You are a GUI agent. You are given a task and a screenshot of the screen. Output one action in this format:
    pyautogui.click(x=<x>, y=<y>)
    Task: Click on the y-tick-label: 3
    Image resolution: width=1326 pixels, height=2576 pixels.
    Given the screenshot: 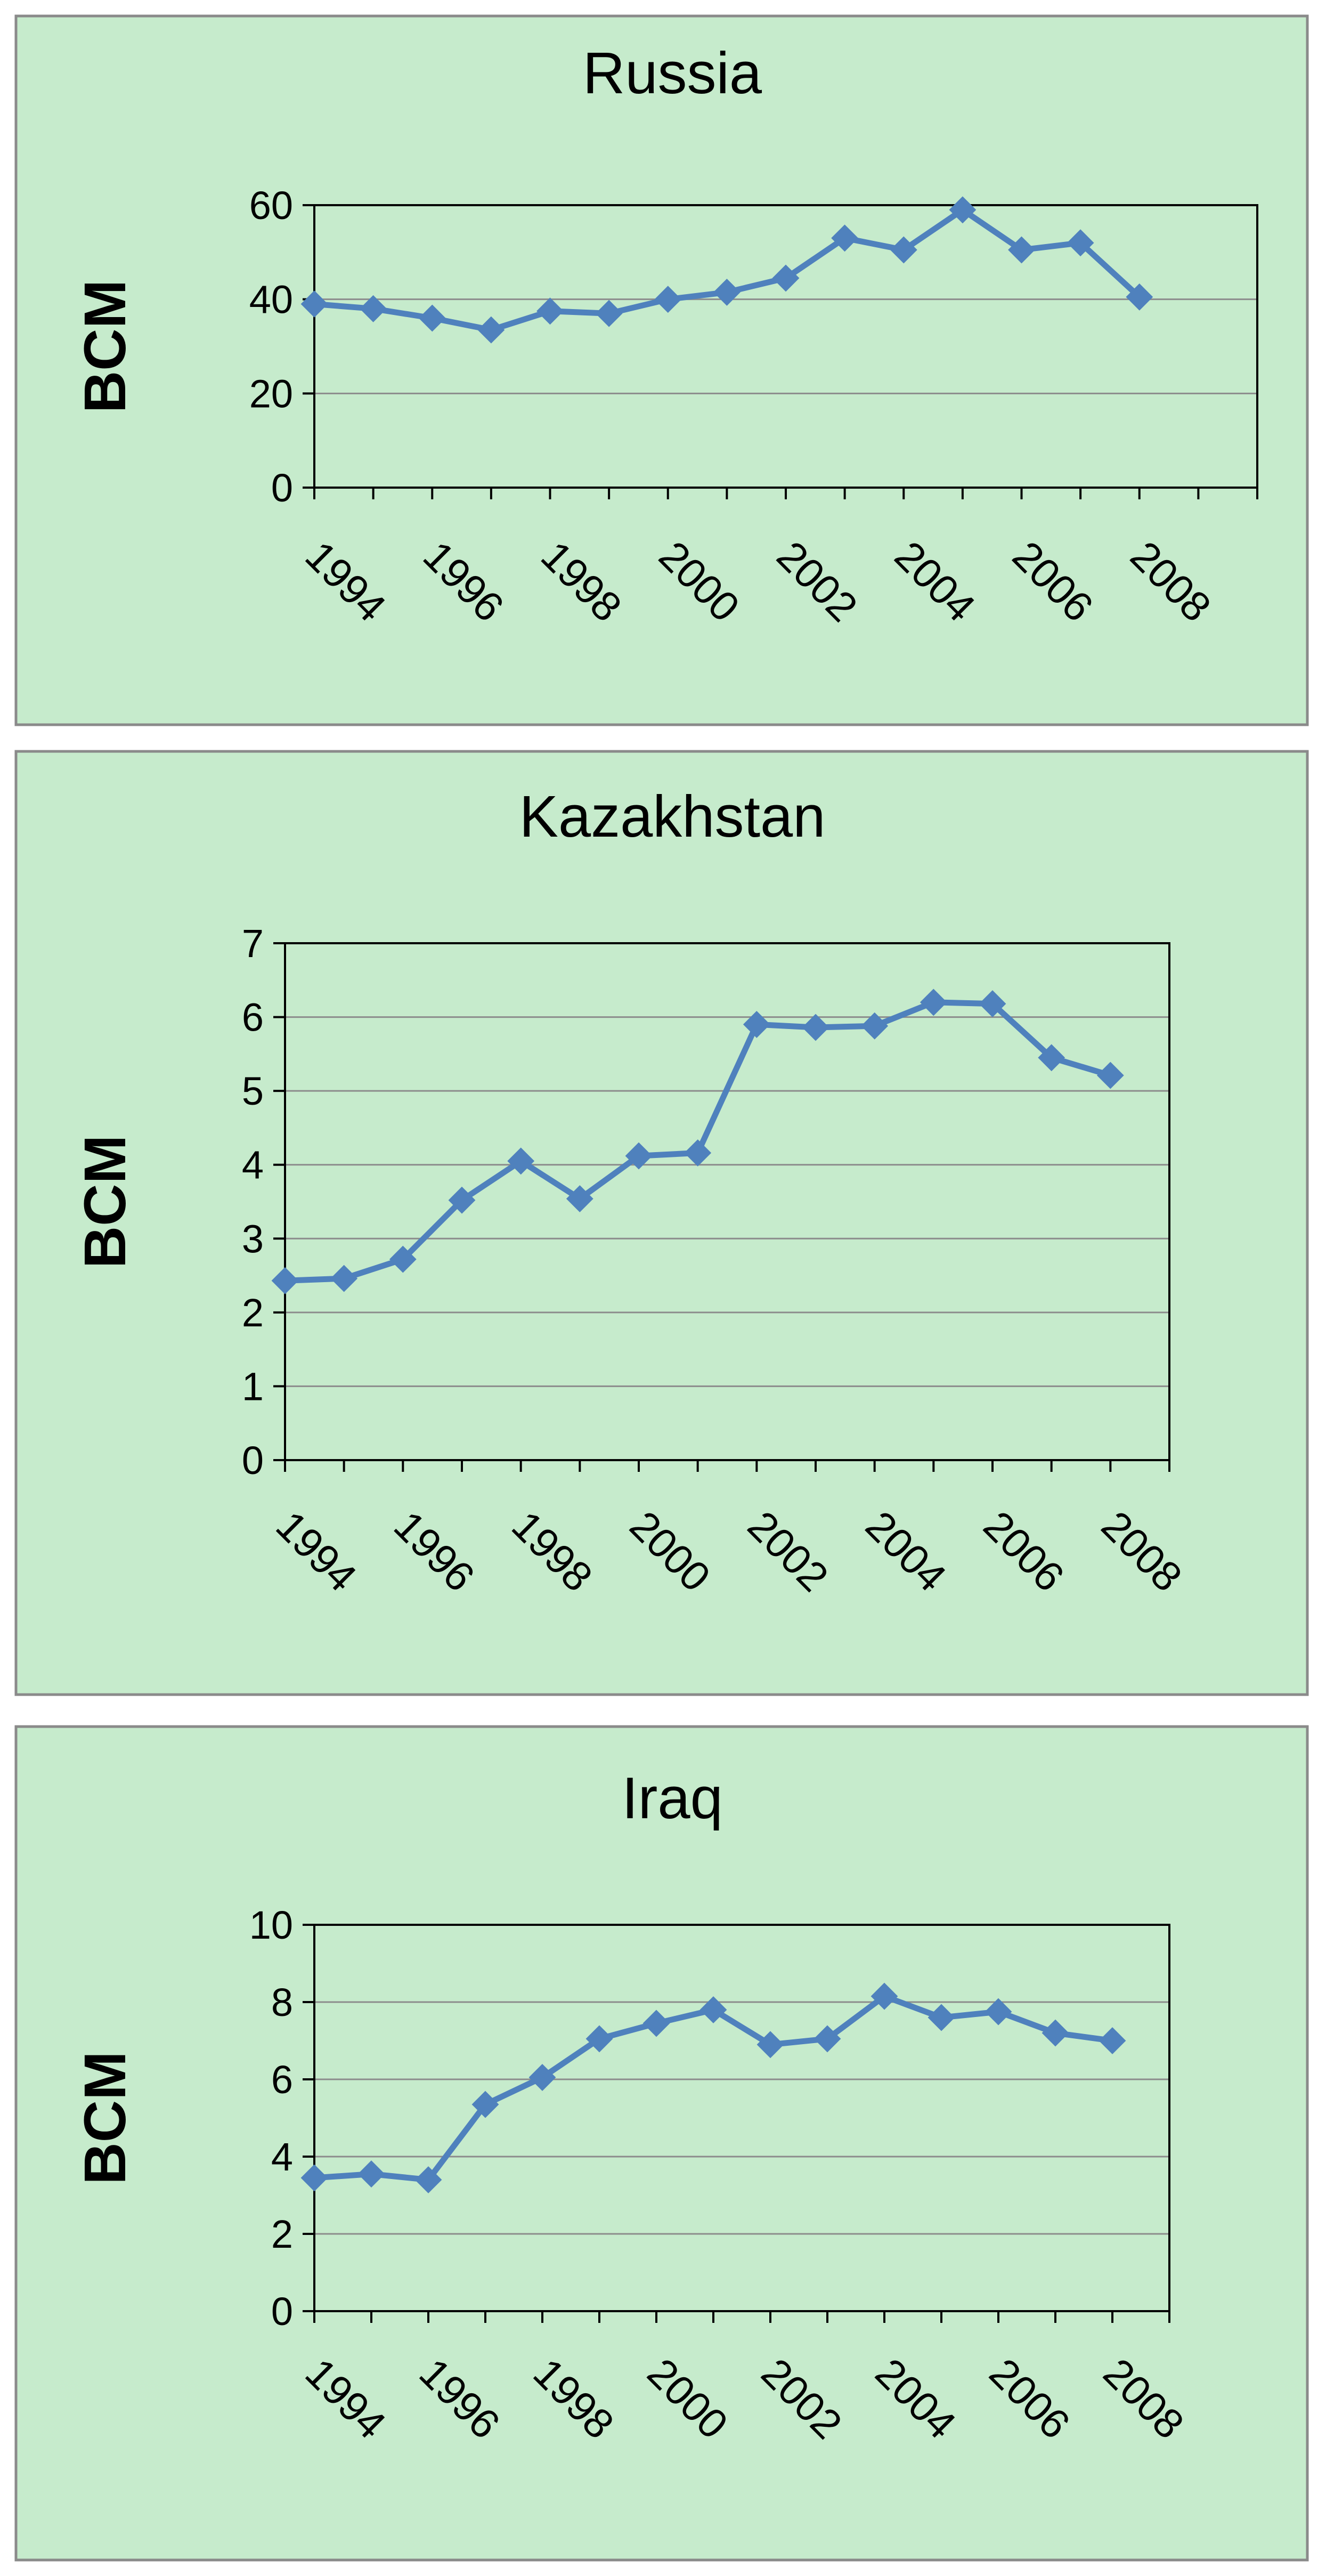 What is the action you would take?
    pyautogui.click(x=253, y=1239)
    